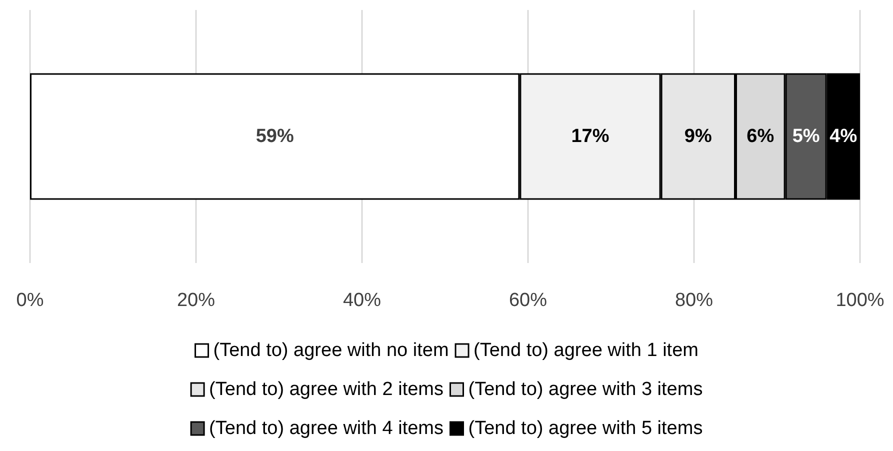  I want to click on x-tick-label: 80%, so click(694, 300).